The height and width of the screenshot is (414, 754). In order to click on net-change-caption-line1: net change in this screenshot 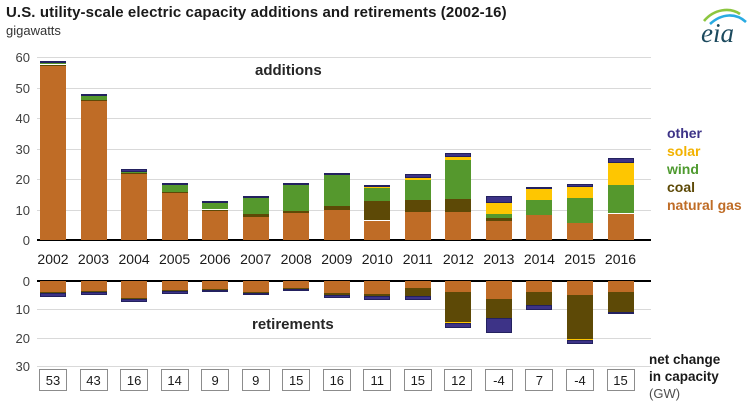, I will do `click(685, 359)`.